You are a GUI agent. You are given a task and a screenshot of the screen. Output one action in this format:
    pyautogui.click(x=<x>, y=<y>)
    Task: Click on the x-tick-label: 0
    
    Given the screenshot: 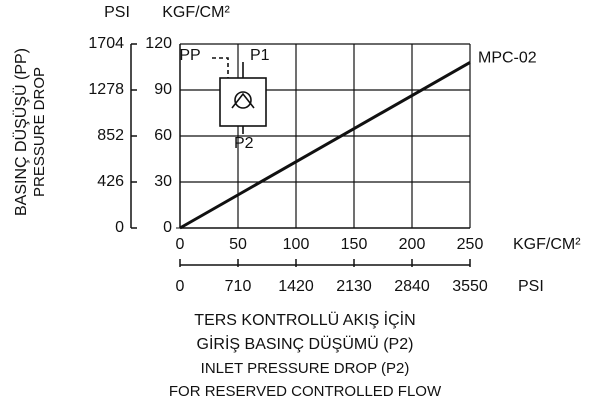 What is the action you would take?
    pyautogui.click(x=180, y=244)
    